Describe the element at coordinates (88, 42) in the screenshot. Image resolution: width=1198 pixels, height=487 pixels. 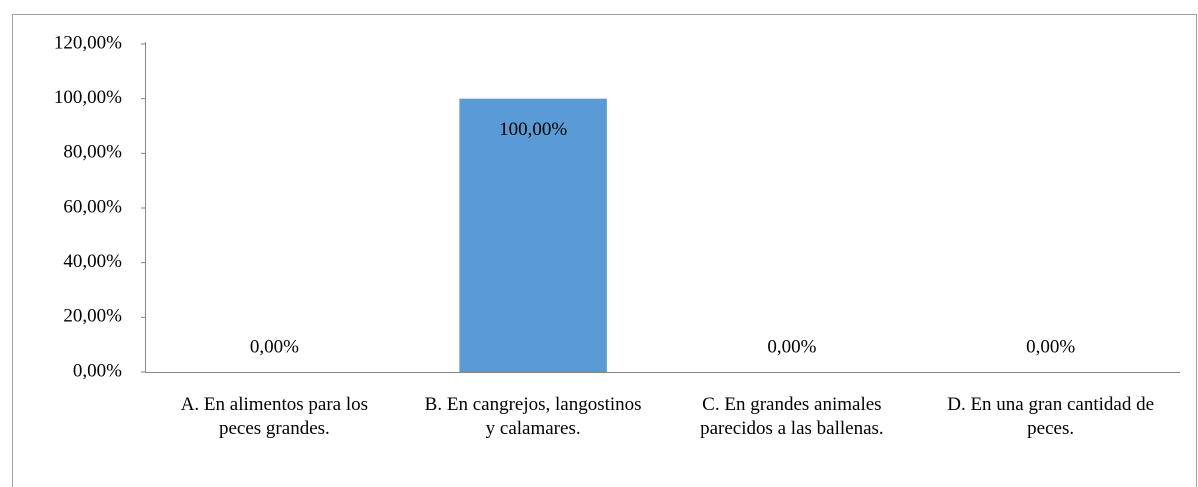
I see `y-tick-label: 120,00%` at that location.